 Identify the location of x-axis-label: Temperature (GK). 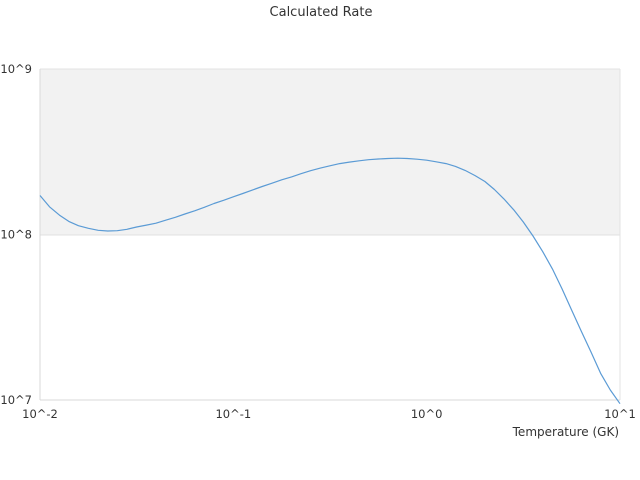
(565, 432).